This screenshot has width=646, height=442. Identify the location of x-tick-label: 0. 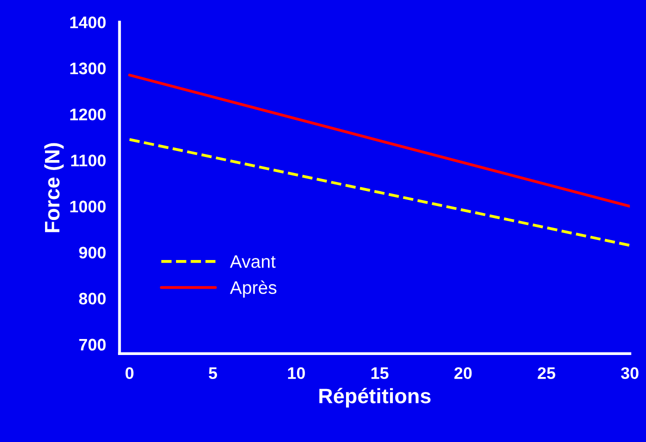
(130, 373).